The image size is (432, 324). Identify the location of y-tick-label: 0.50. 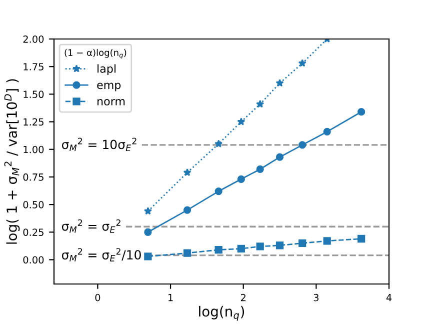
(33, 204).